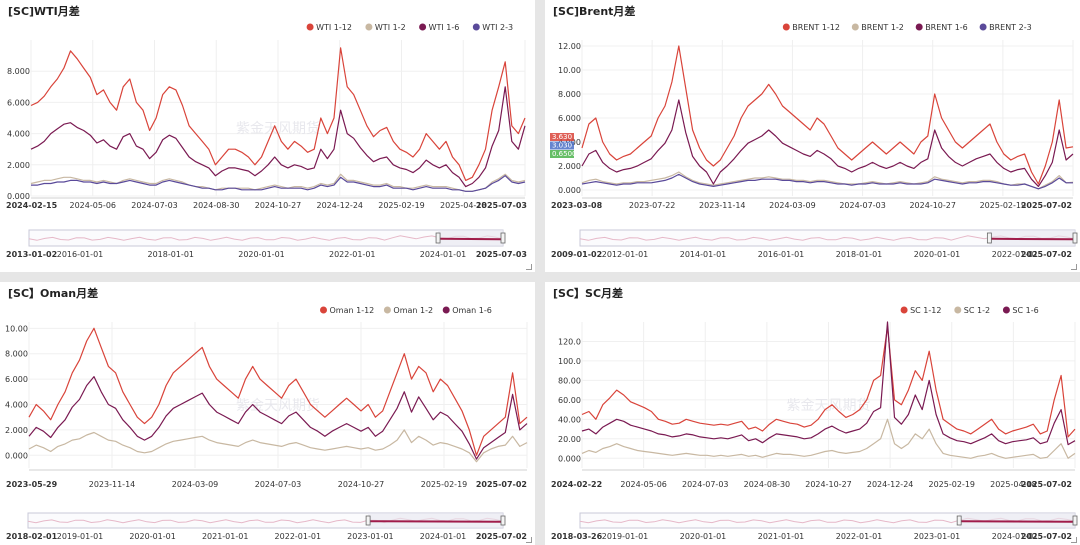  Describe the element at coordinates (569, 419) in the screenshot. I see `y-tick-label: 40.00` at that location.